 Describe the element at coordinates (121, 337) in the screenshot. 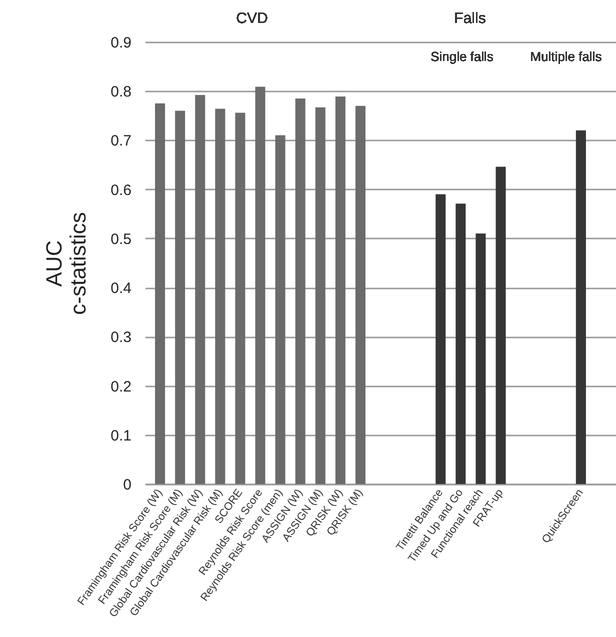

I see `y-tick-label: 0.3` at that location.